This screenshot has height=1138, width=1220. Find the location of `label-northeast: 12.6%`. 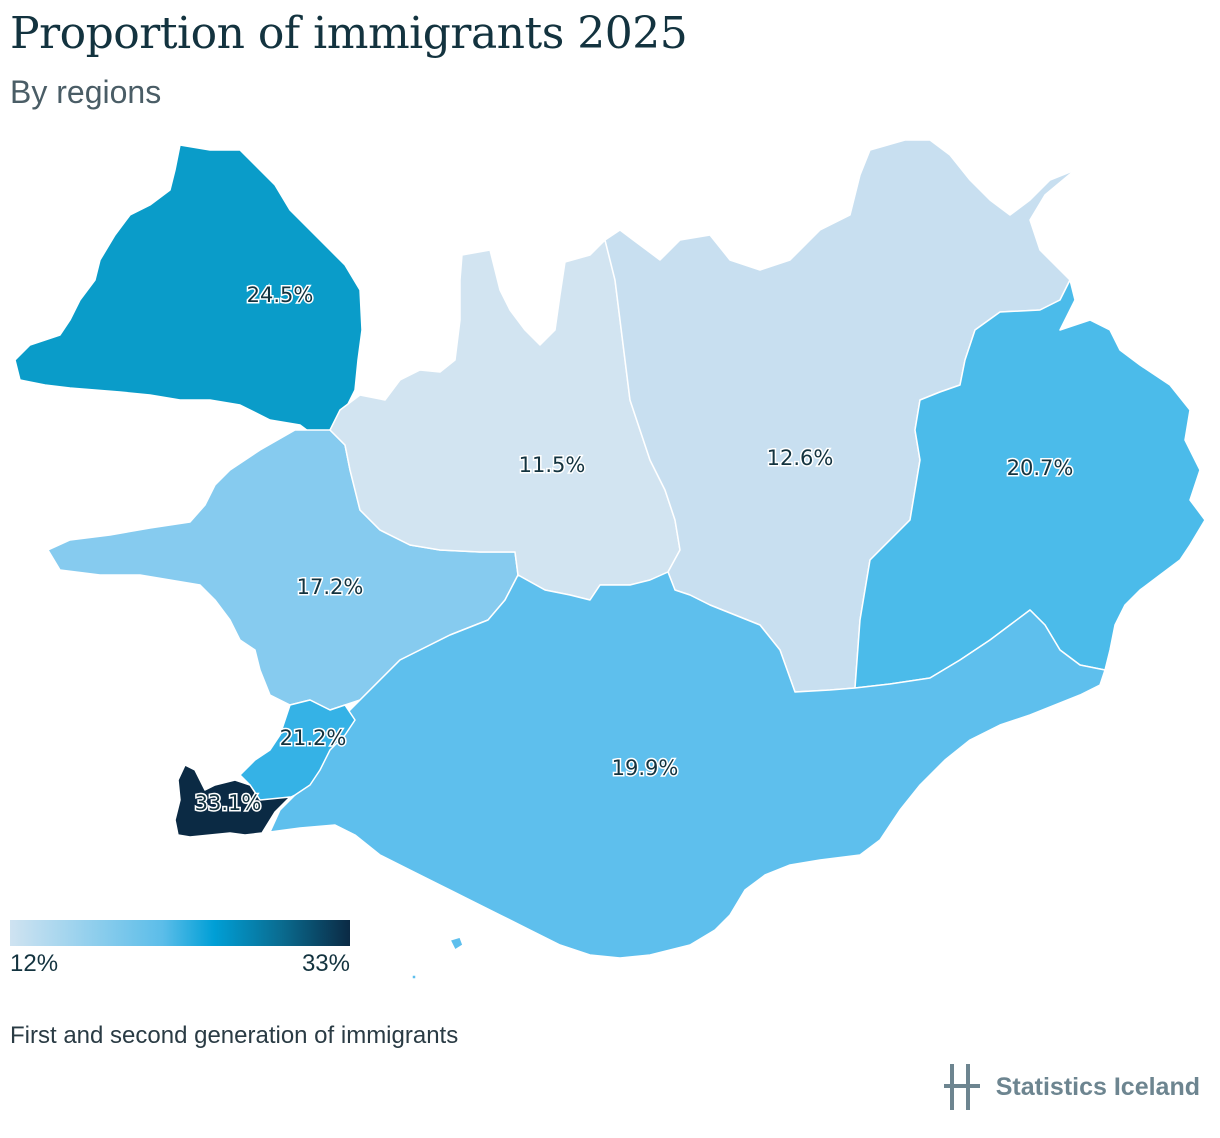

label-northeast: 12.6% is located at coordinates (800, 458).